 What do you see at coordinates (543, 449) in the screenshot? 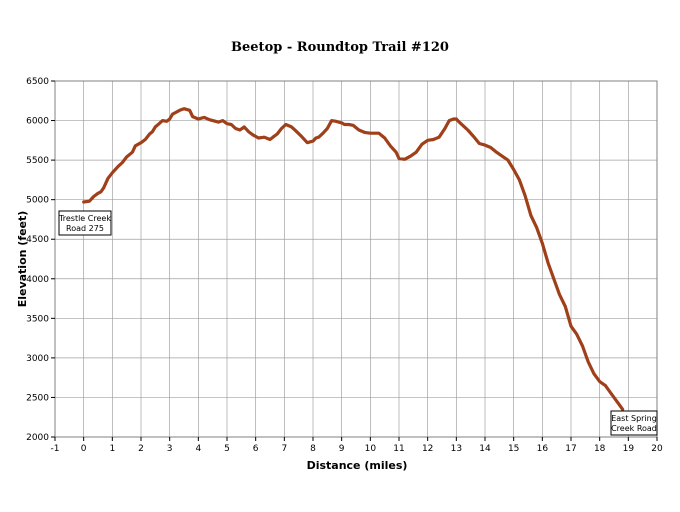
I see `x-tick-label: 16` at bounding box center [543, 449].